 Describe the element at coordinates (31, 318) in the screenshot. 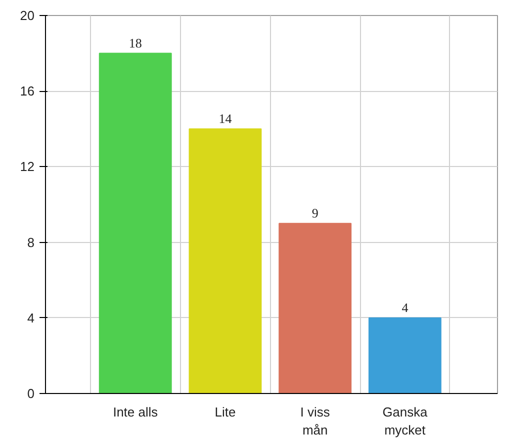

I see `y-tick-label: 4` at that location.